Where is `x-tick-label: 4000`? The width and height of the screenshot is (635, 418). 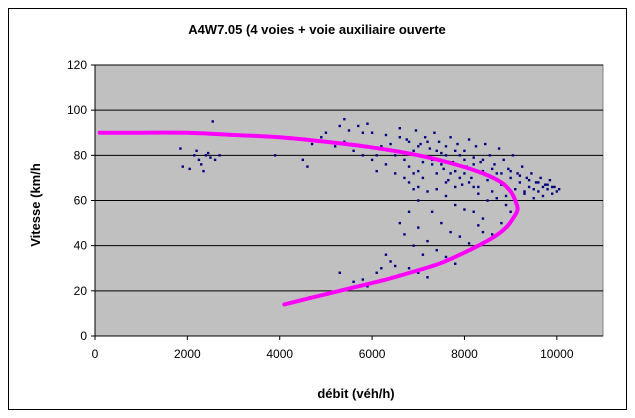 x-tick-label: 4000 is located at coordinates (279, 354).